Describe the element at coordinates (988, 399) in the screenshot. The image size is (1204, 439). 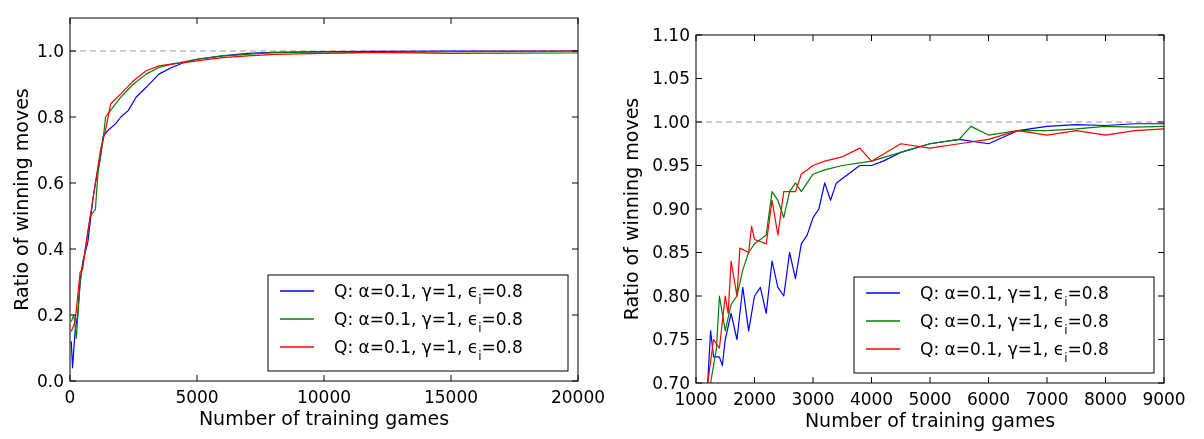
I see `x-tick-label: 6000` at that location.